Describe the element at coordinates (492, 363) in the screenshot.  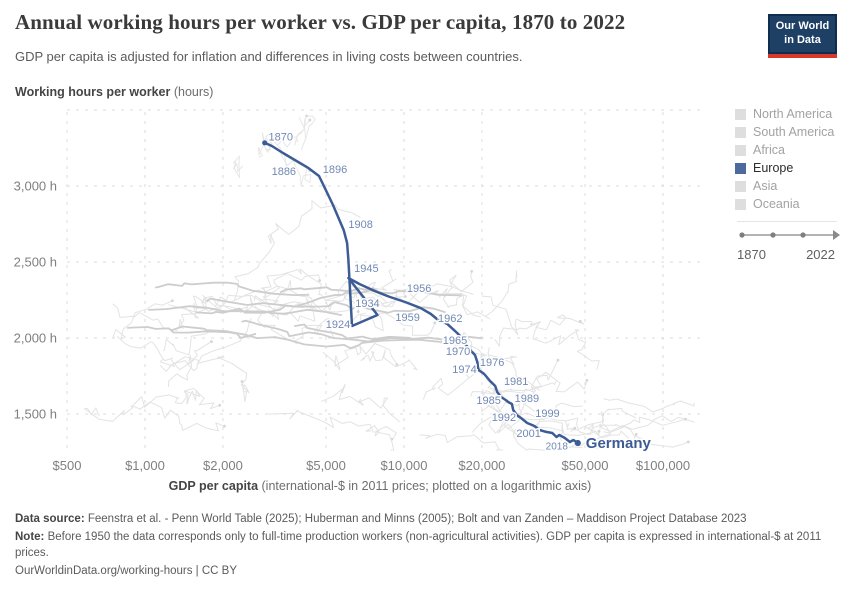
I see `year-label-1976: 1976` at that location.